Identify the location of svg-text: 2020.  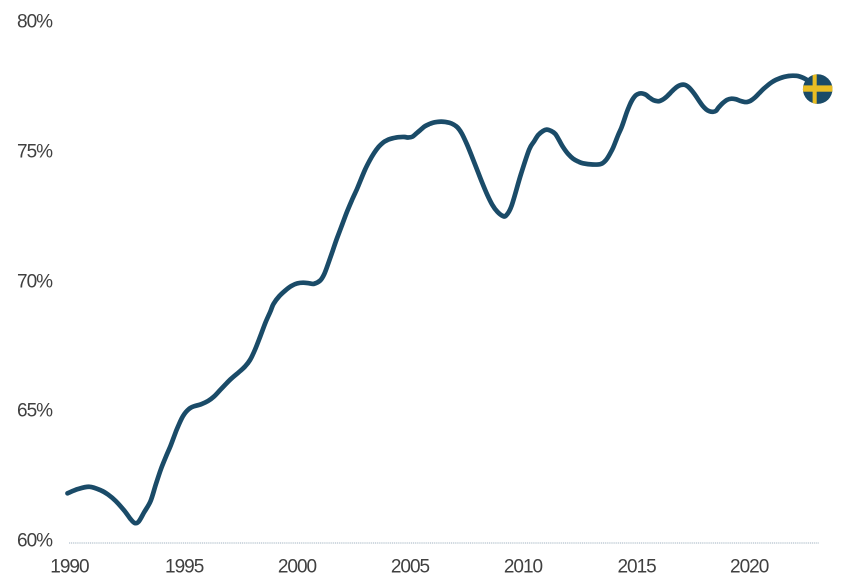
(749, 567).